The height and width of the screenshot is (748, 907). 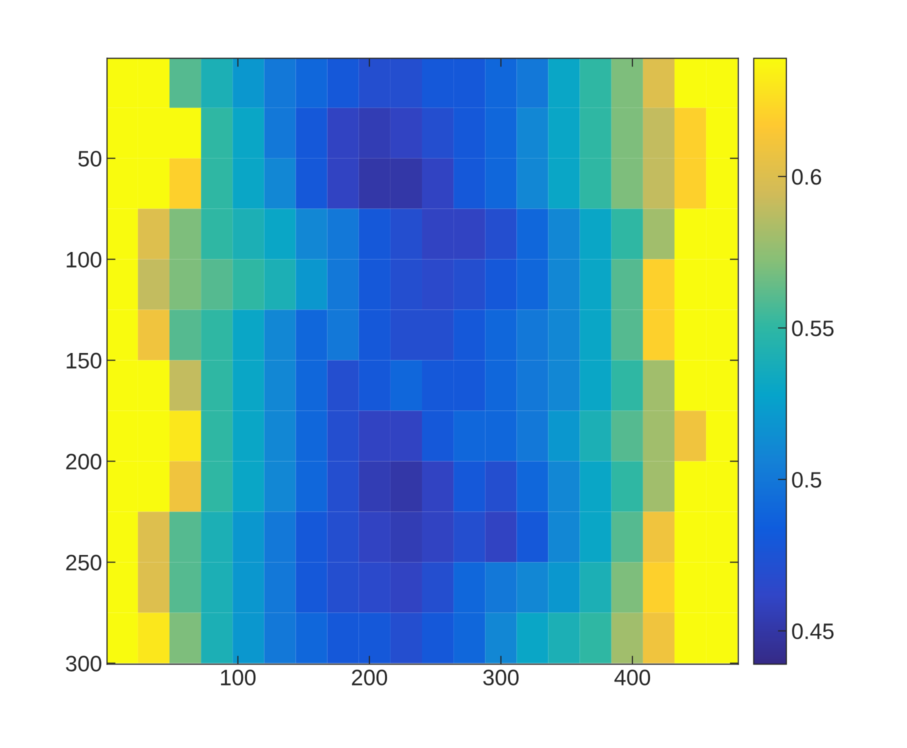 What do you see at coordinates (807, 177) in the screenshot?
I see `color-bar-label: 0.6` at bounding box center [807, 177].